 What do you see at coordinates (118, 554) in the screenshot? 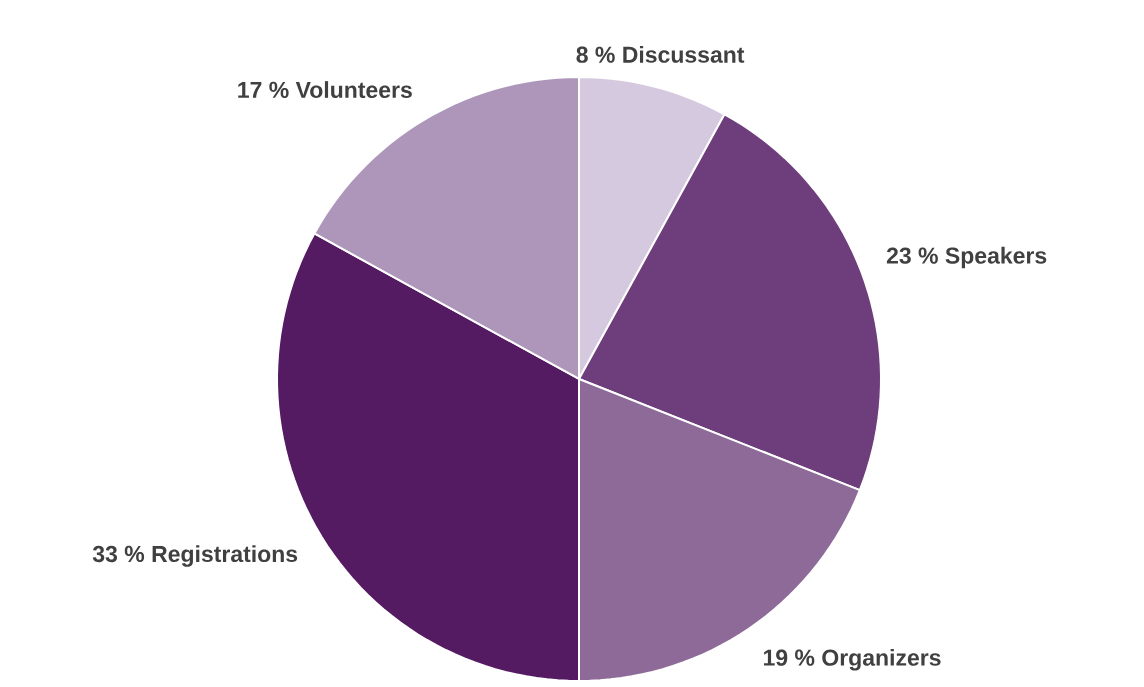
I see `data-label: 33 %` at bounding box center [118, 554].